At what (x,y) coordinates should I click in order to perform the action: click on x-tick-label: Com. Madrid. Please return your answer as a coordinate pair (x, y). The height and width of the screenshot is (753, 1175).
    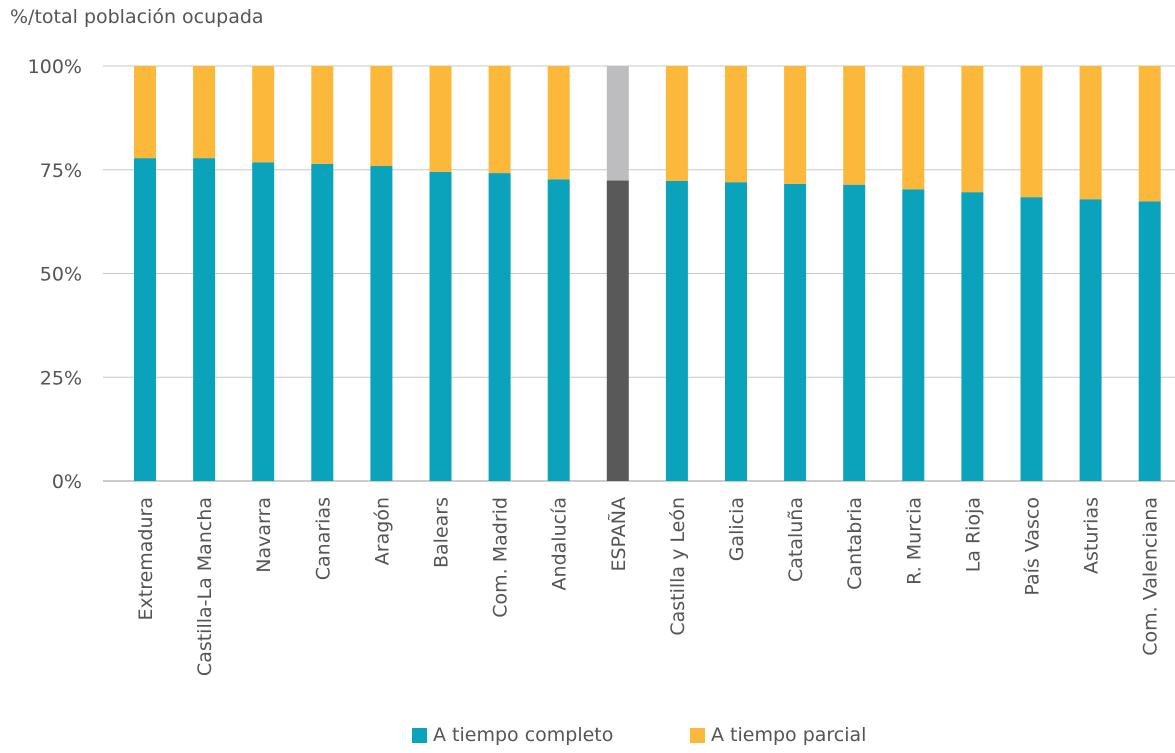
    Looking at the image, I should click on (501, 557).